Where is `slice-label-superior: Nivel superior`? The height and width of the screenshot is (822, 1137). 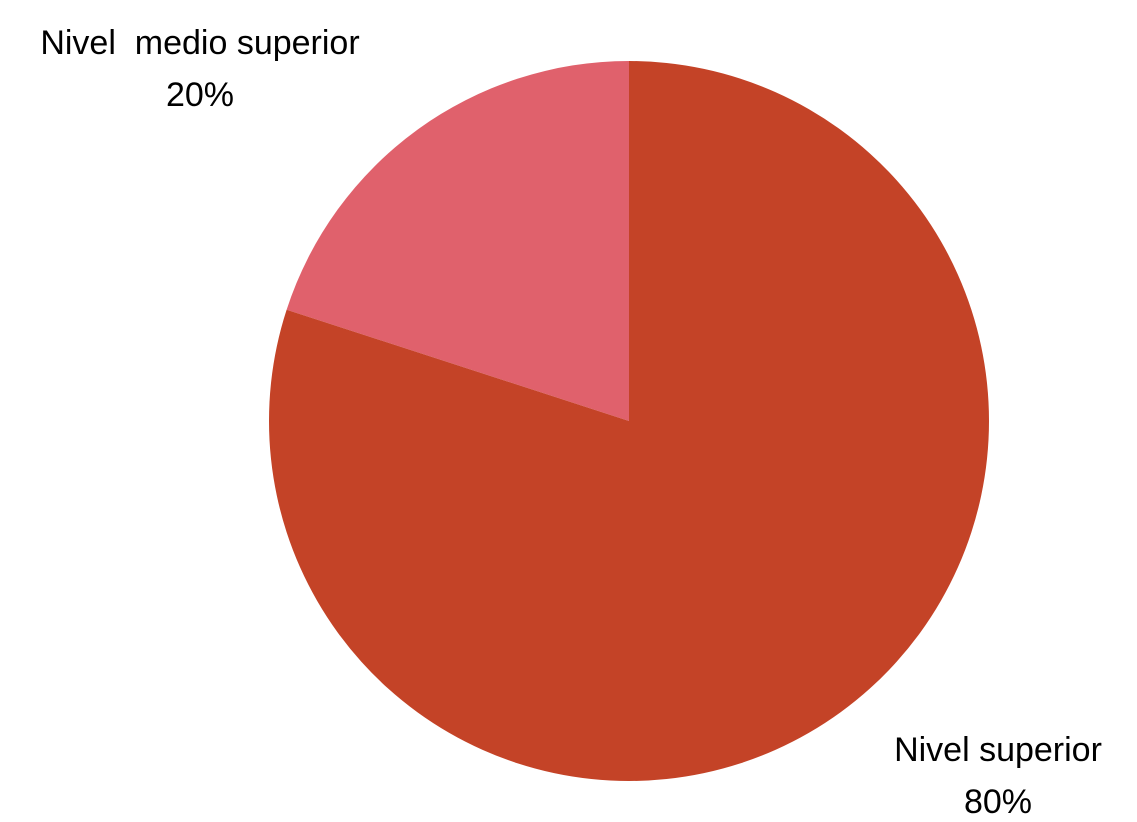 slice-label-superior: Nivel superior is located at coordinates (998, 750).